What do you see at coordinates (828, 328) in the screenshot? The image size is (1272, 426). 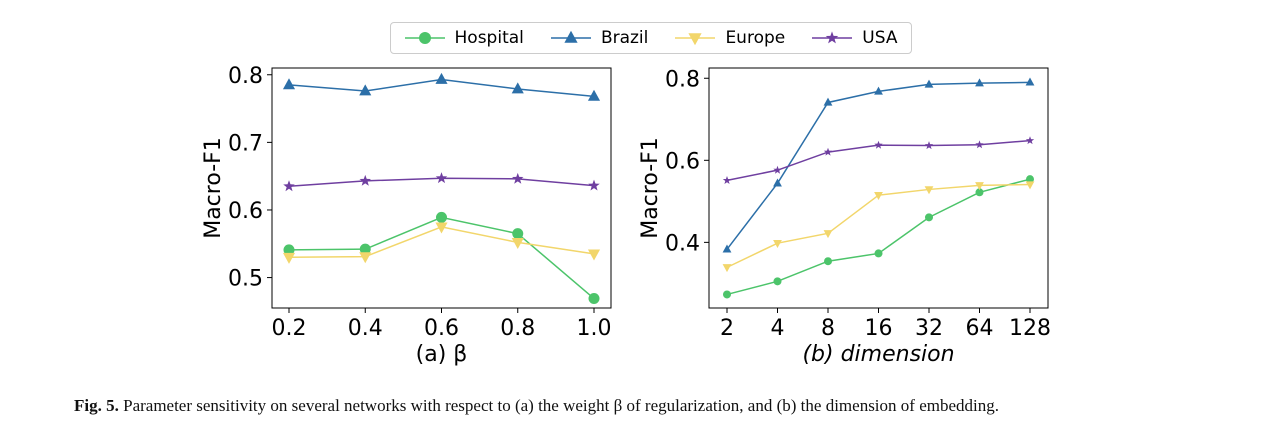 I see `x-tick-label: 8` at bounding box center [828, 328].